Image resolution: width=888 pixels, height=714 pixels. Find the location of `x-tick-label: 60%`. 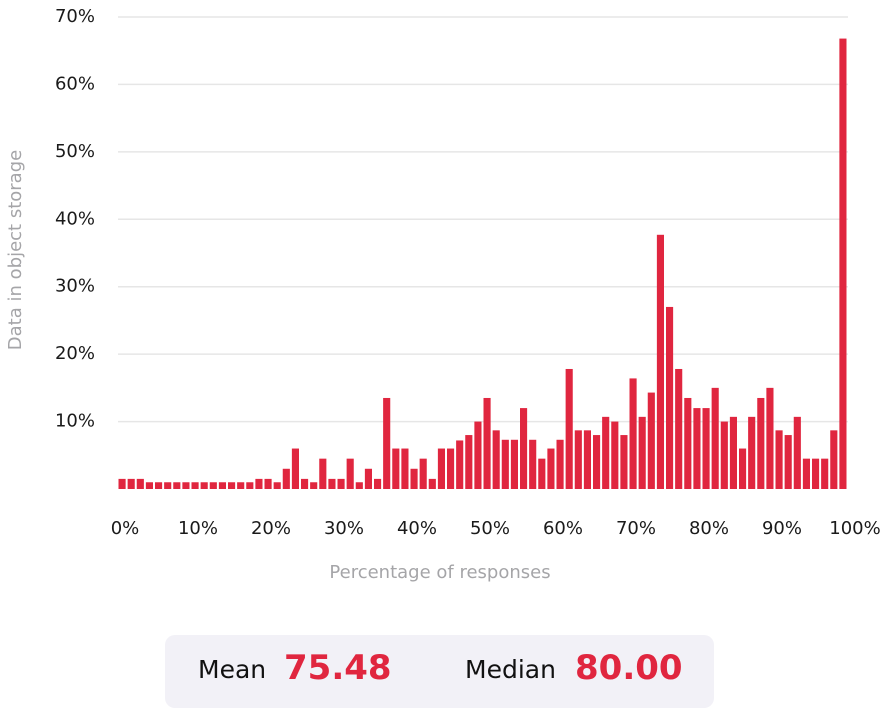

x-tick-label: 60% is located at coordinates (563, 528).